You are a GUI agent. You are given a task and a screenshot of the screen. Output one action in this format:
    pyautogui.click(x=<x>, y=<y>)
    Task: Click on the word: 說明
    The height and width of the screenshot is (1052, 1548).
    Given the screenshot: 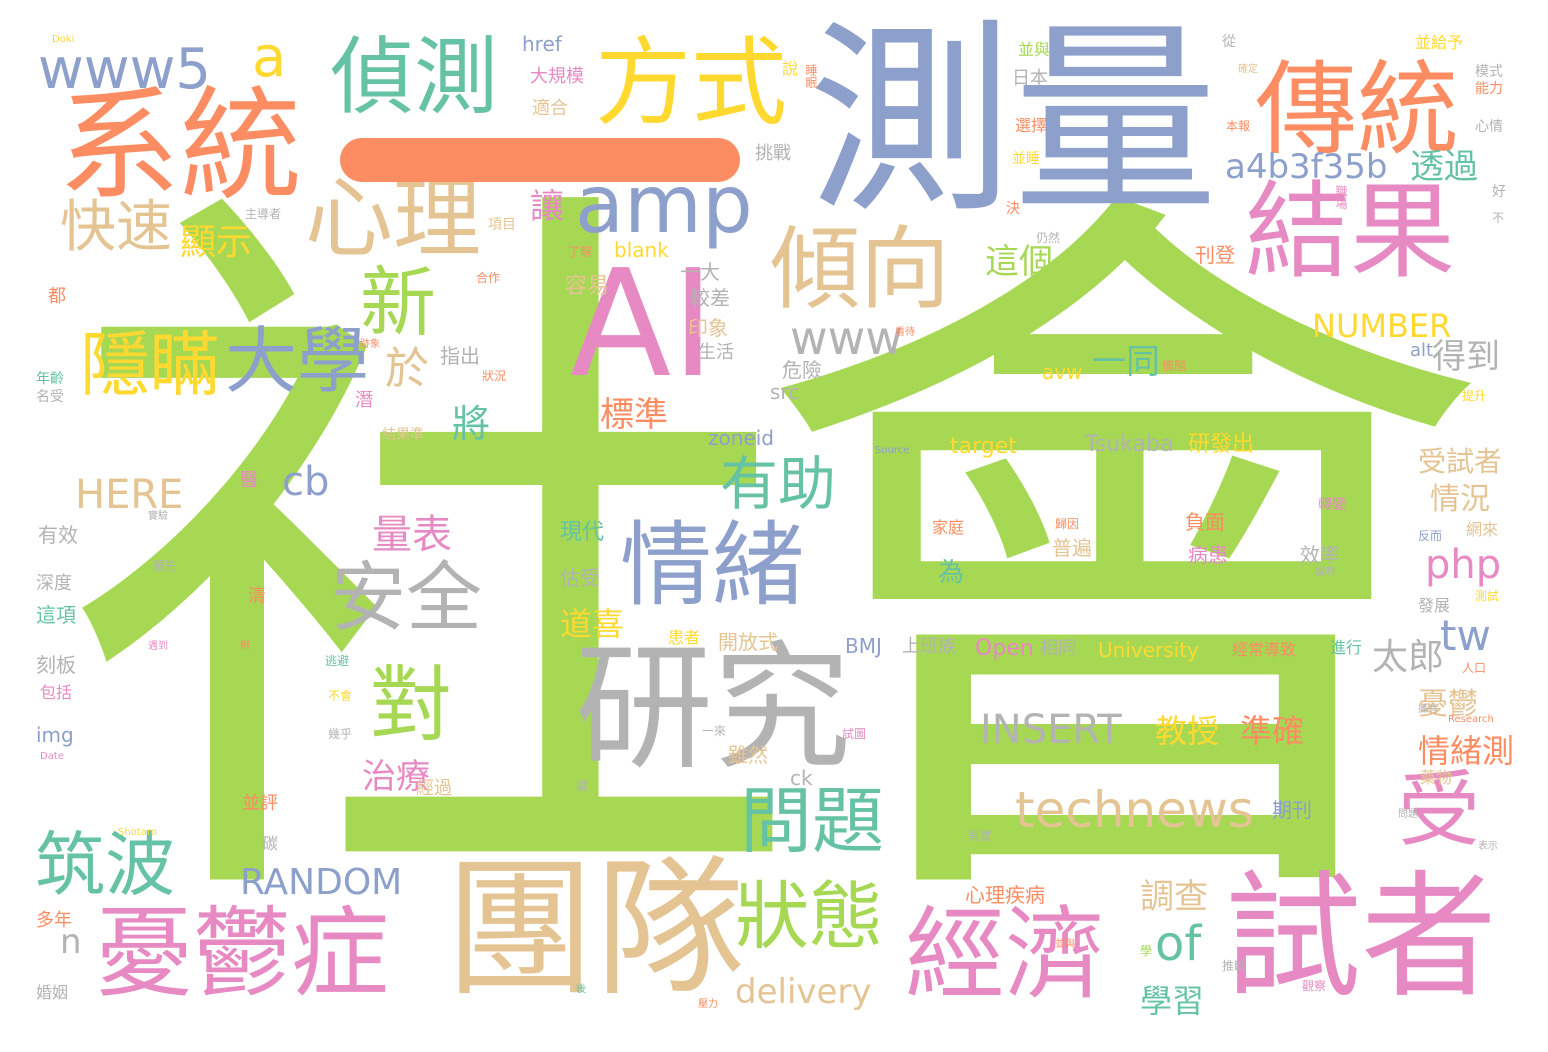 What is the action you would take?
    pyautogui.click(x=1325, y=572)
    